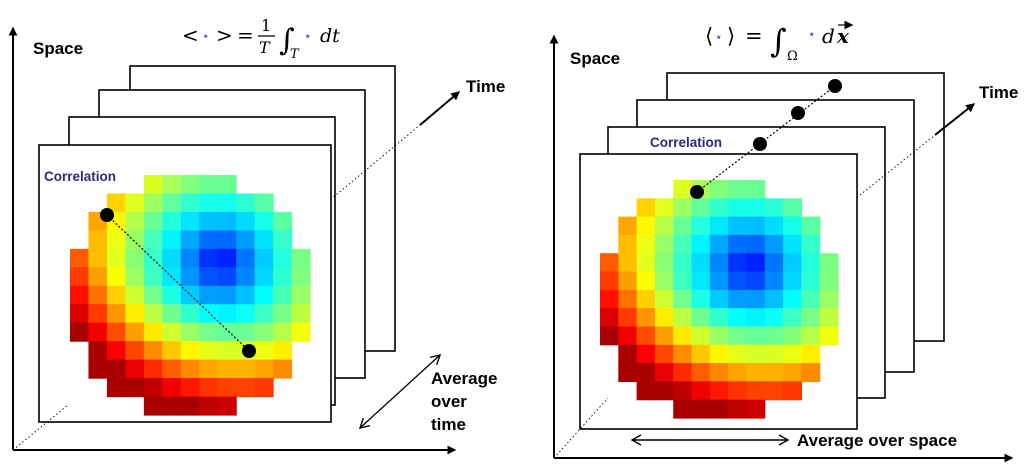 The height and width of the screenshot is (465, 1025). I want to click on formula-open-angle: ⟨, so click(709, 36).